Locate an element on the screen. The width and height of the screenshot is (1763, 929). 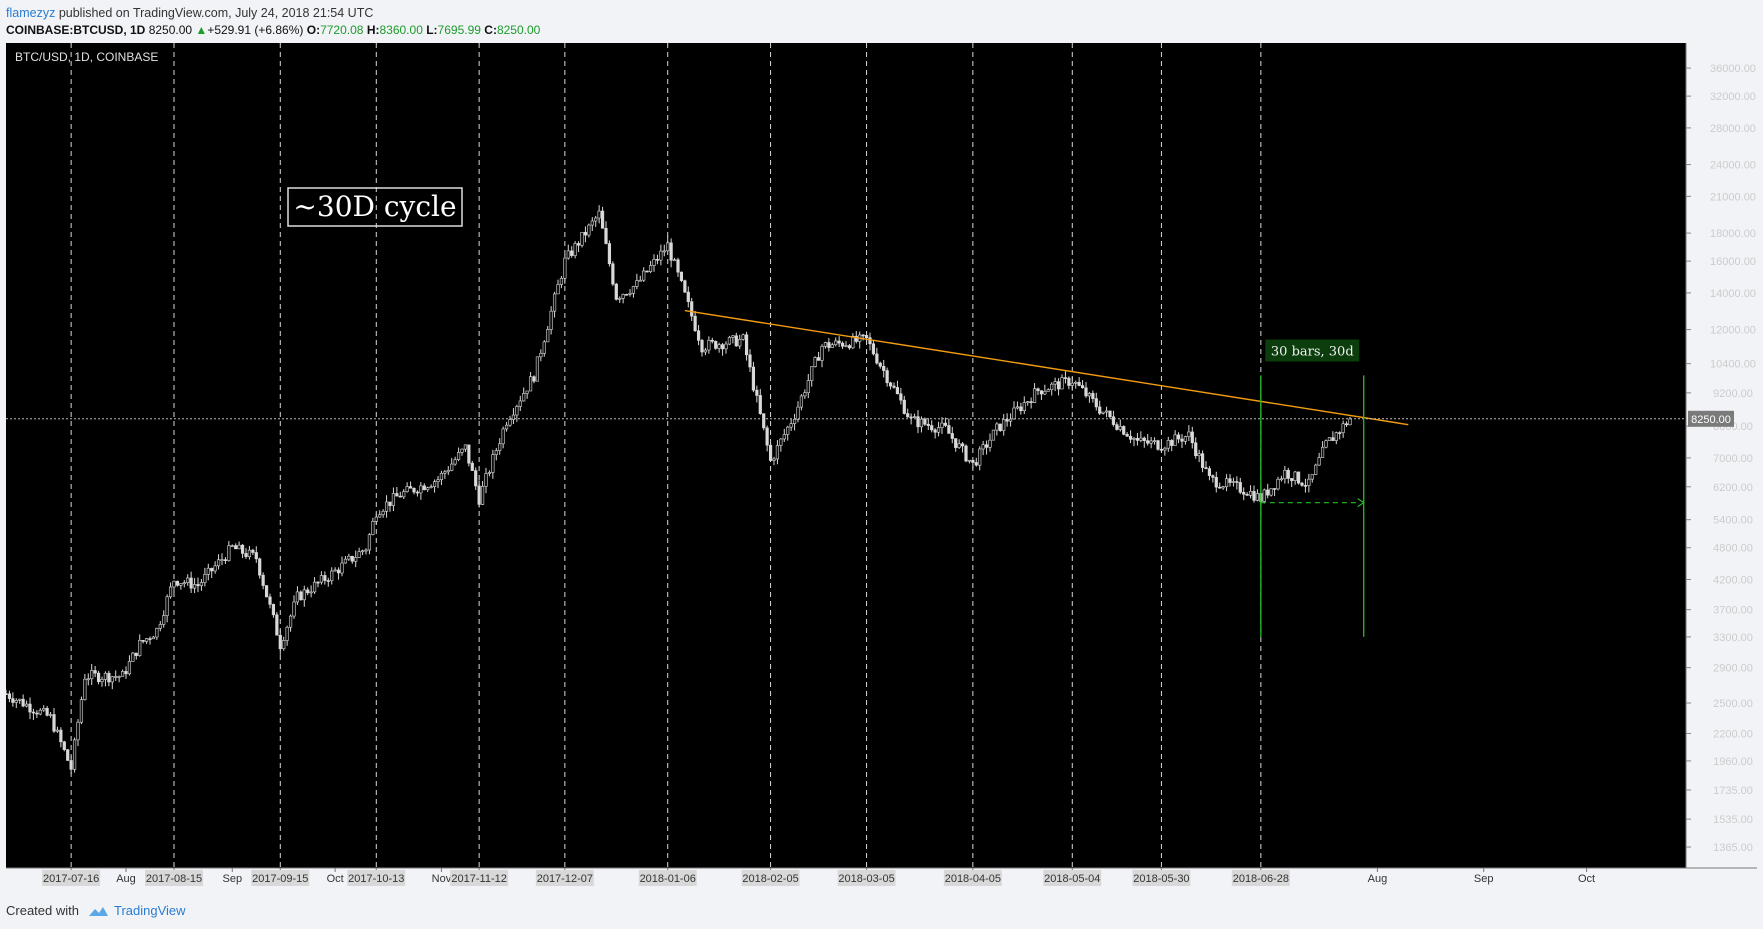
time-axis-label: 2017-09-15 is located at coordinates (280, 879).